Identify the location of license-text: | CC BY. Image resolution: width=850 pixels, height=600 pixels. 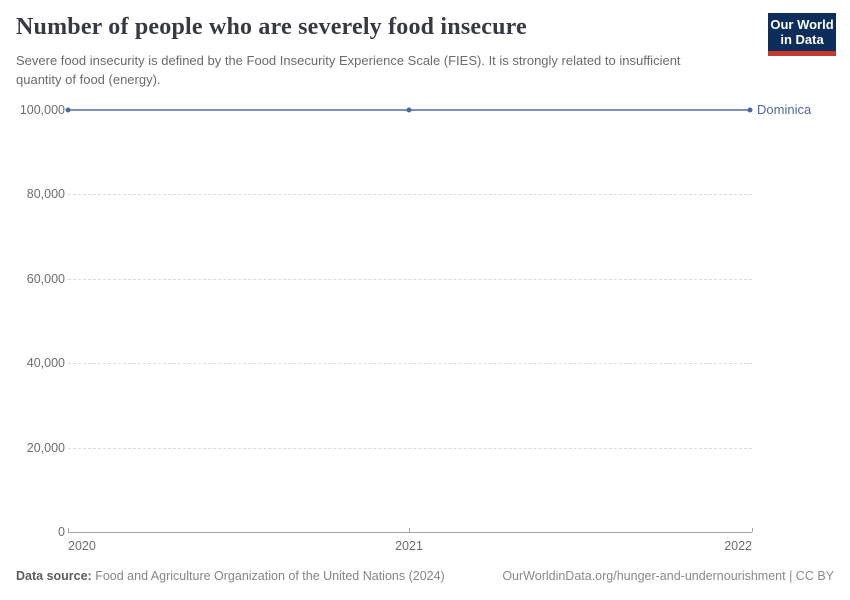
(809, 576).